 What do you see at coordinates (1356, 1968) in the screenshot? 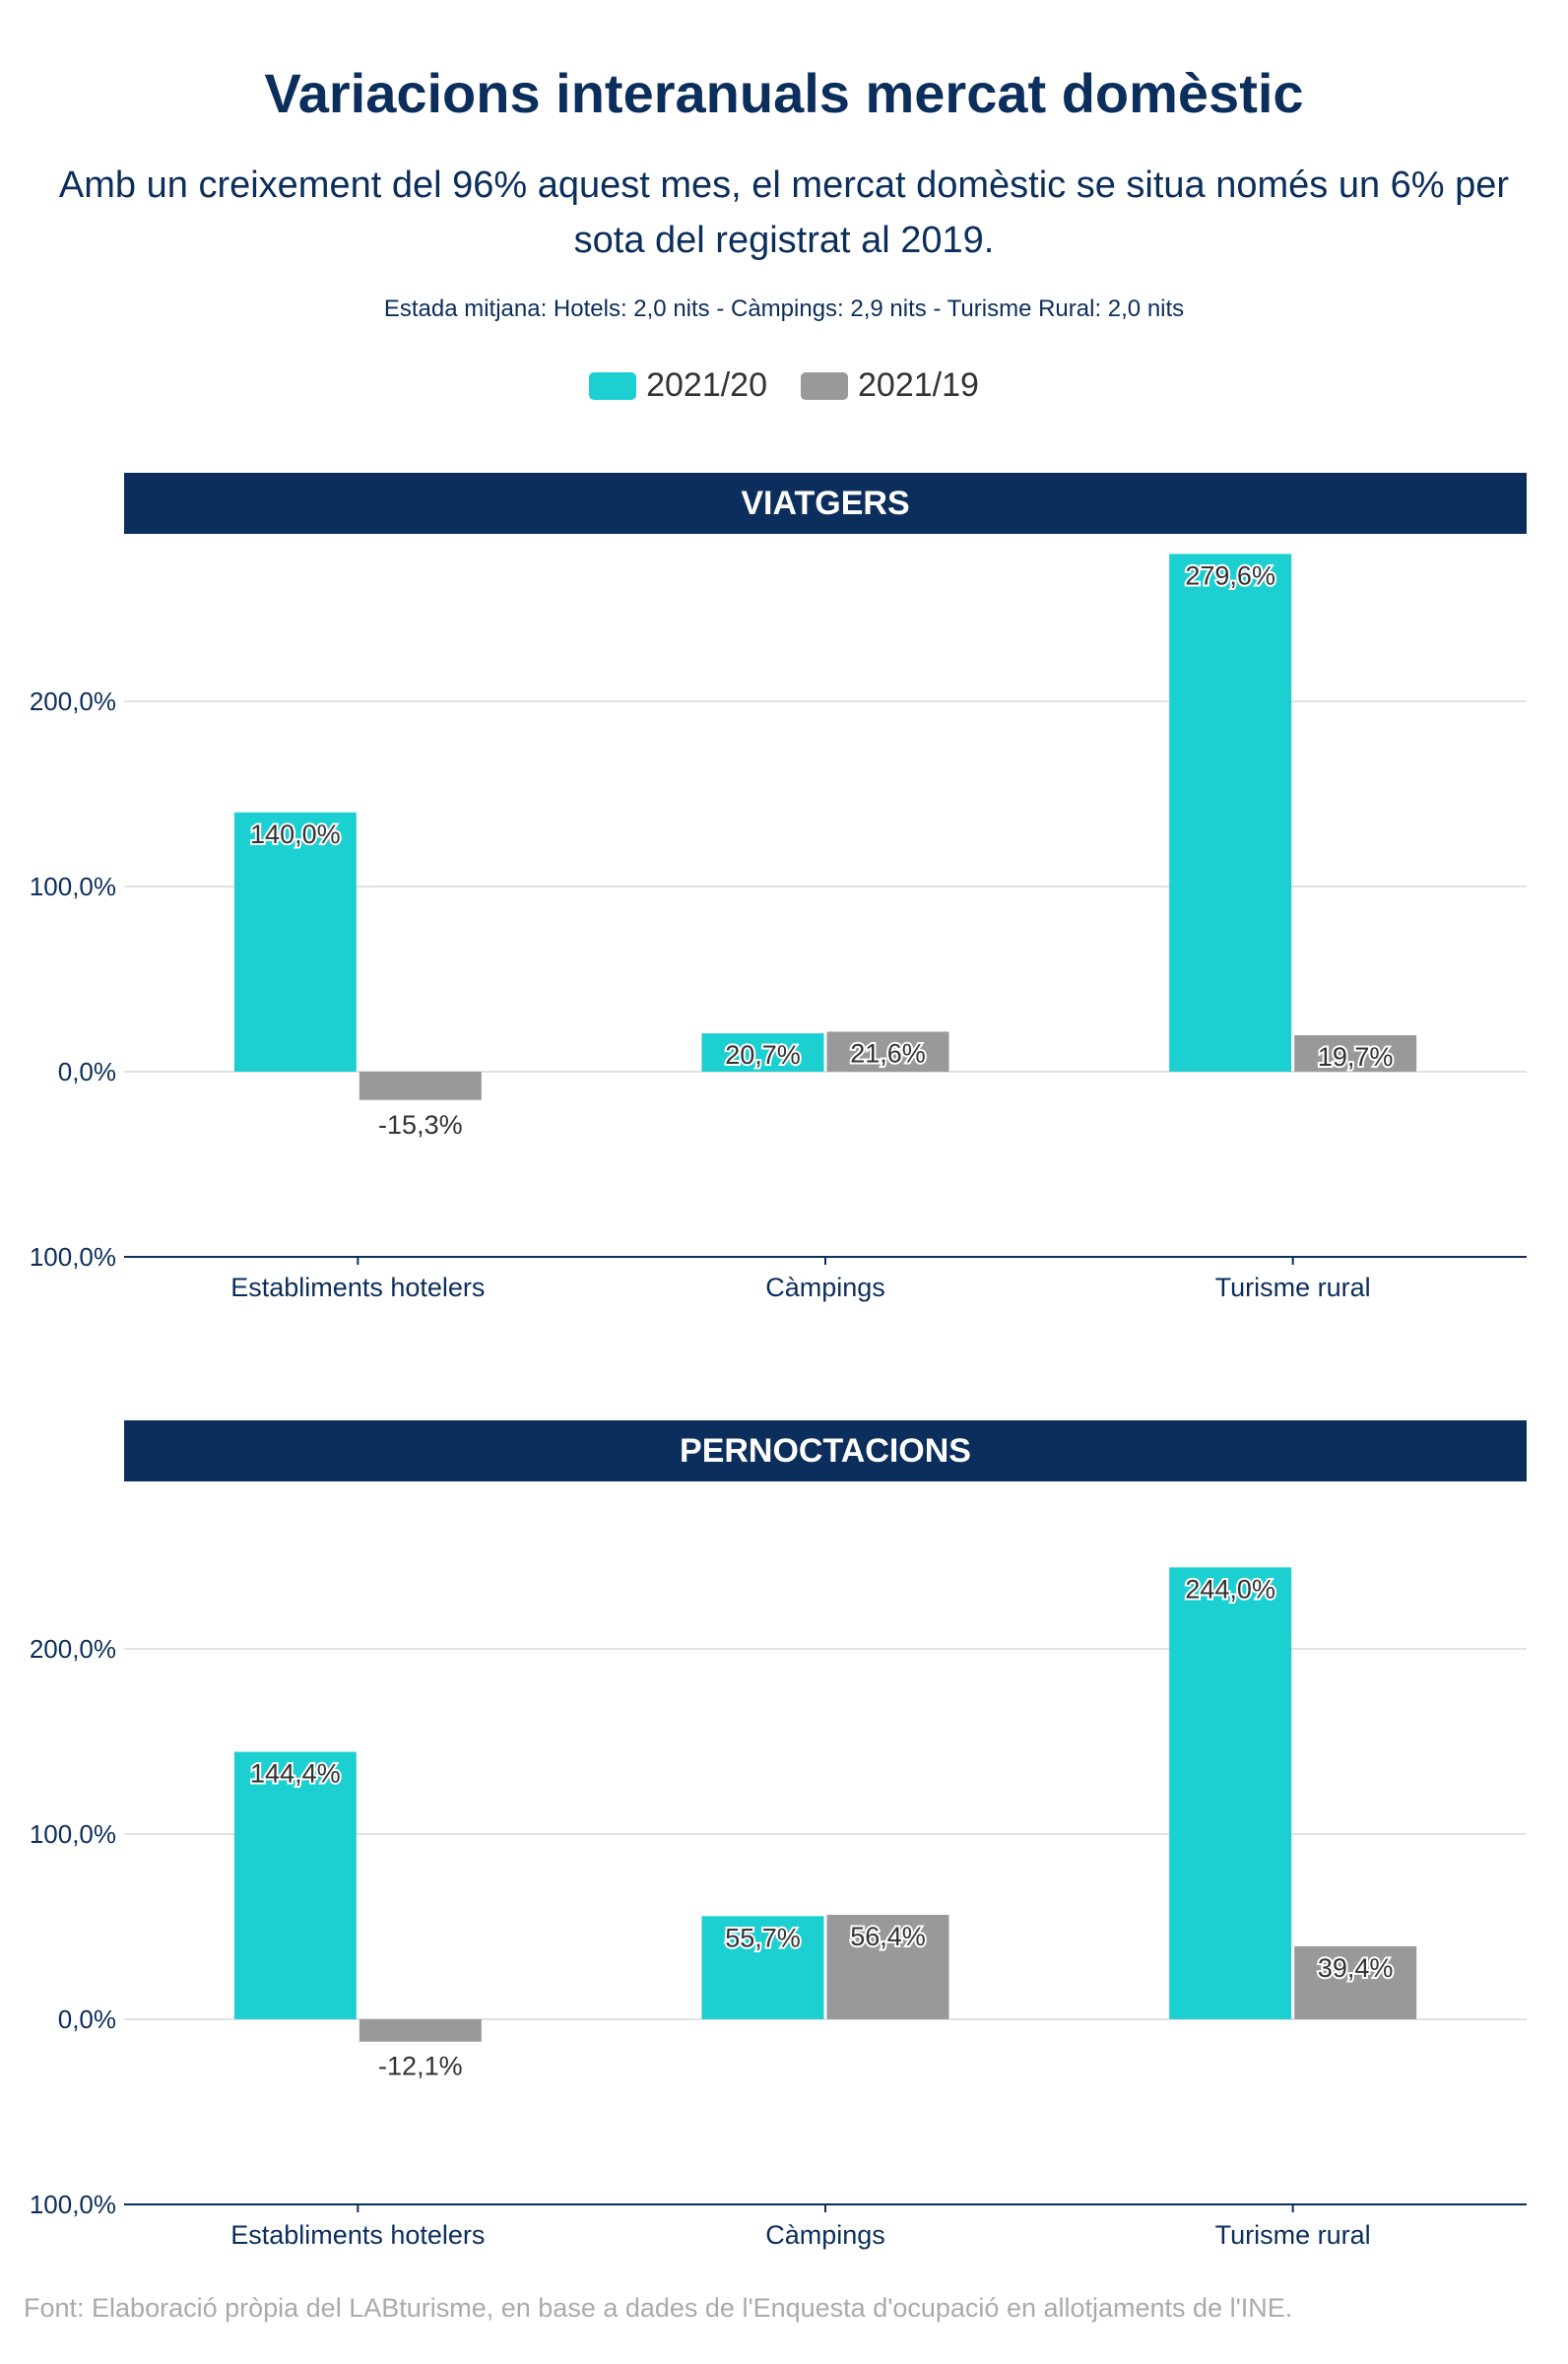
I see `data-label-turisme-rural-2021-19: 39,4%` at bounding box center [1356, 1968].